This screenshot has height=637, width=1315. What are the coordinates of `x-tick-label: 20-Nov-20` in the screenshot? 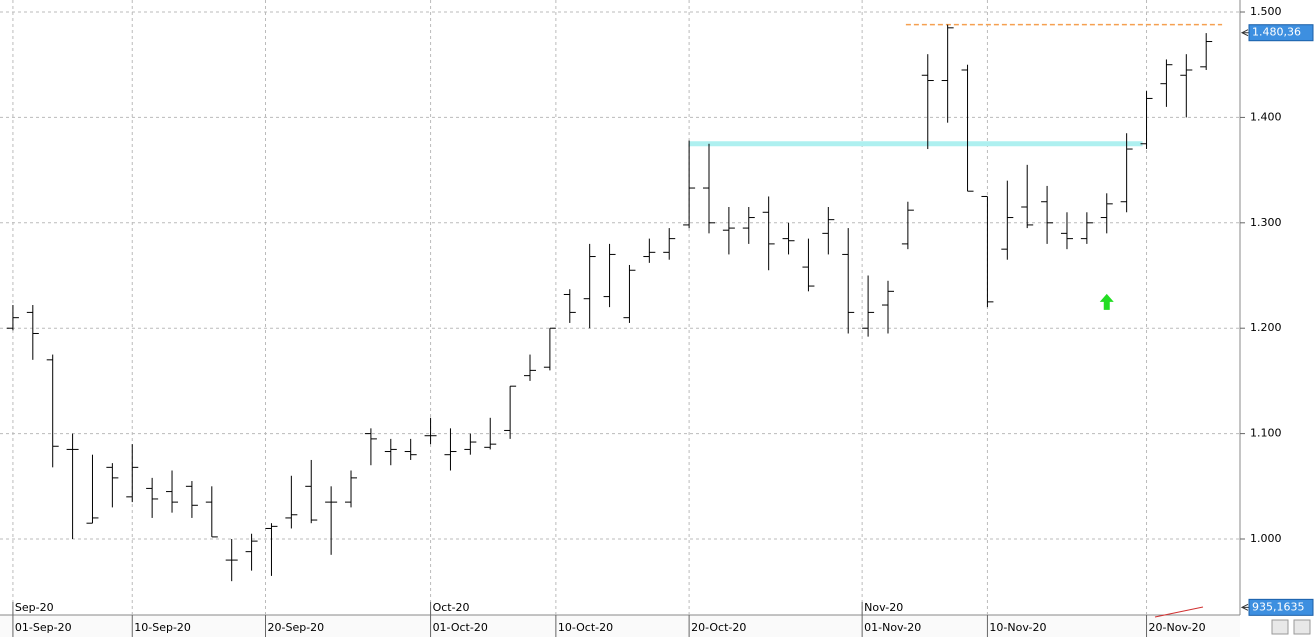 It's located at (1177, 627).